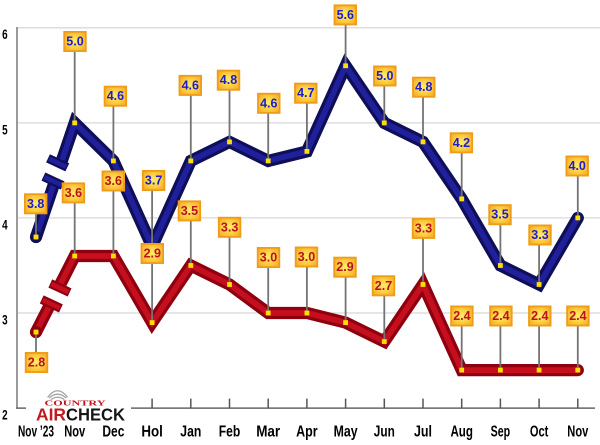 The height and width of the screenshot is (445, 600). What do you see at coordinates (5, 320) in the screenshot?
I see `svg-text: 3` at bounding box center [5, 320].